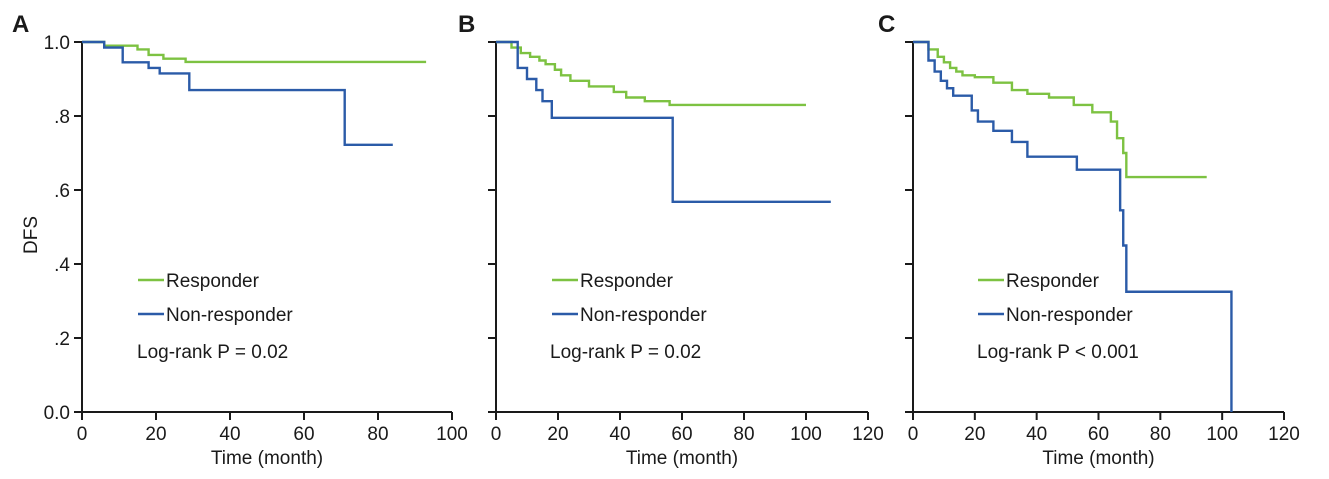  I want to click on panel-b-x-axis-title: Time (month), so click(682, 458).